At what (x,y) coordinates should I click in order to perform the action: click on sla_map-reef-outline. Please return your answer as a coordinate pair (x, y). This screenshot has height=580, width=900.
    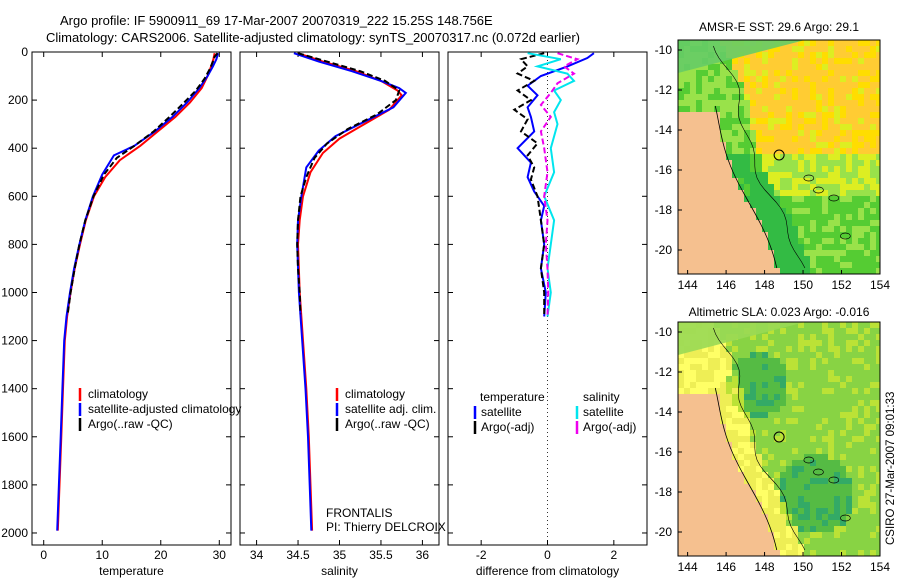
    Looking at the image, I should click on (818, 472).